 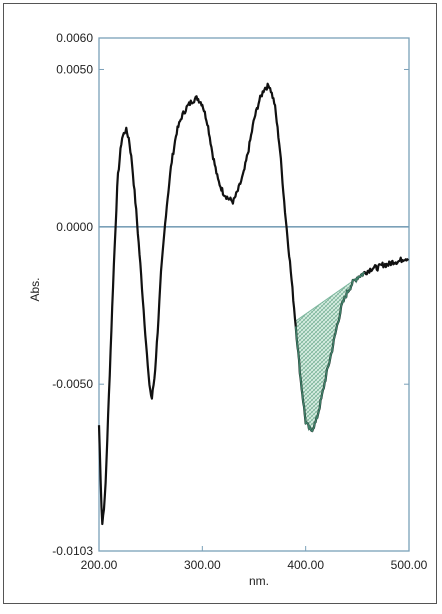 I want to click on y-tick-label: -0.0050, so click(x=72, y=384).